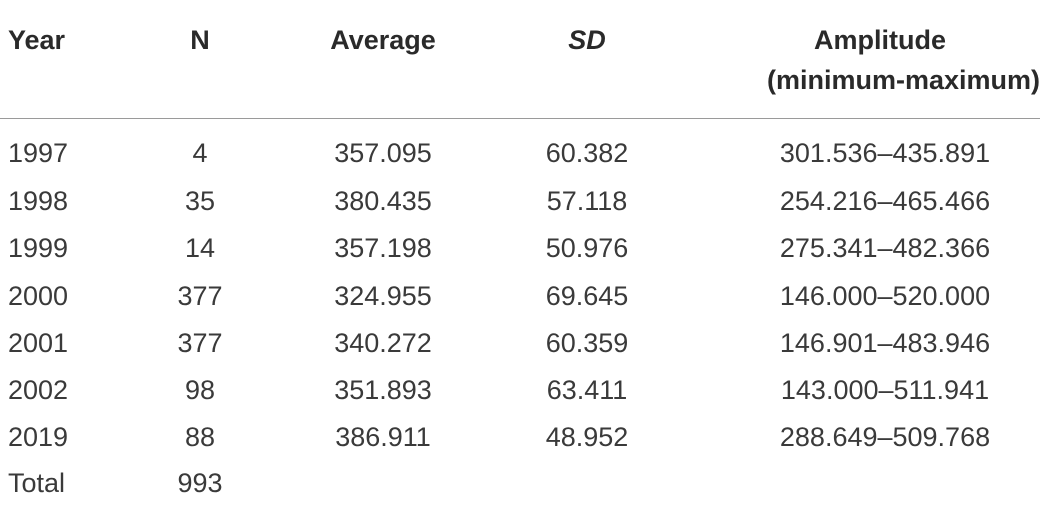 This screenshot has height=506, width=1040. What do you see at coordinates (38, 343) in the screenshot?
I see `cell-year: 2001` at bounding box center [38, 343].